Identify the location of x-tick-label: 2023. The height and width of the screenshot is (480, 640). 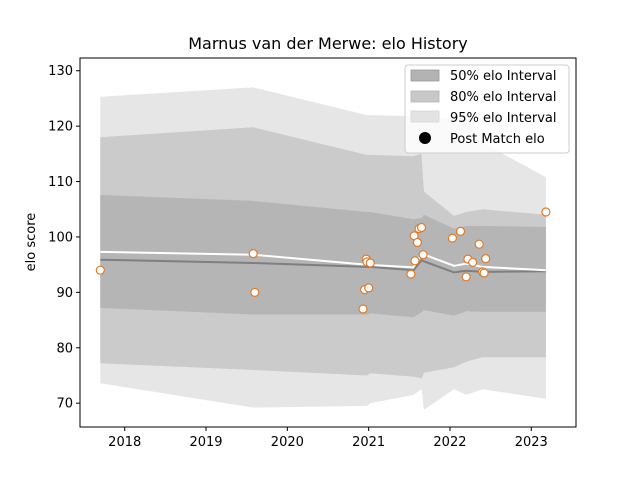
(531, 442).